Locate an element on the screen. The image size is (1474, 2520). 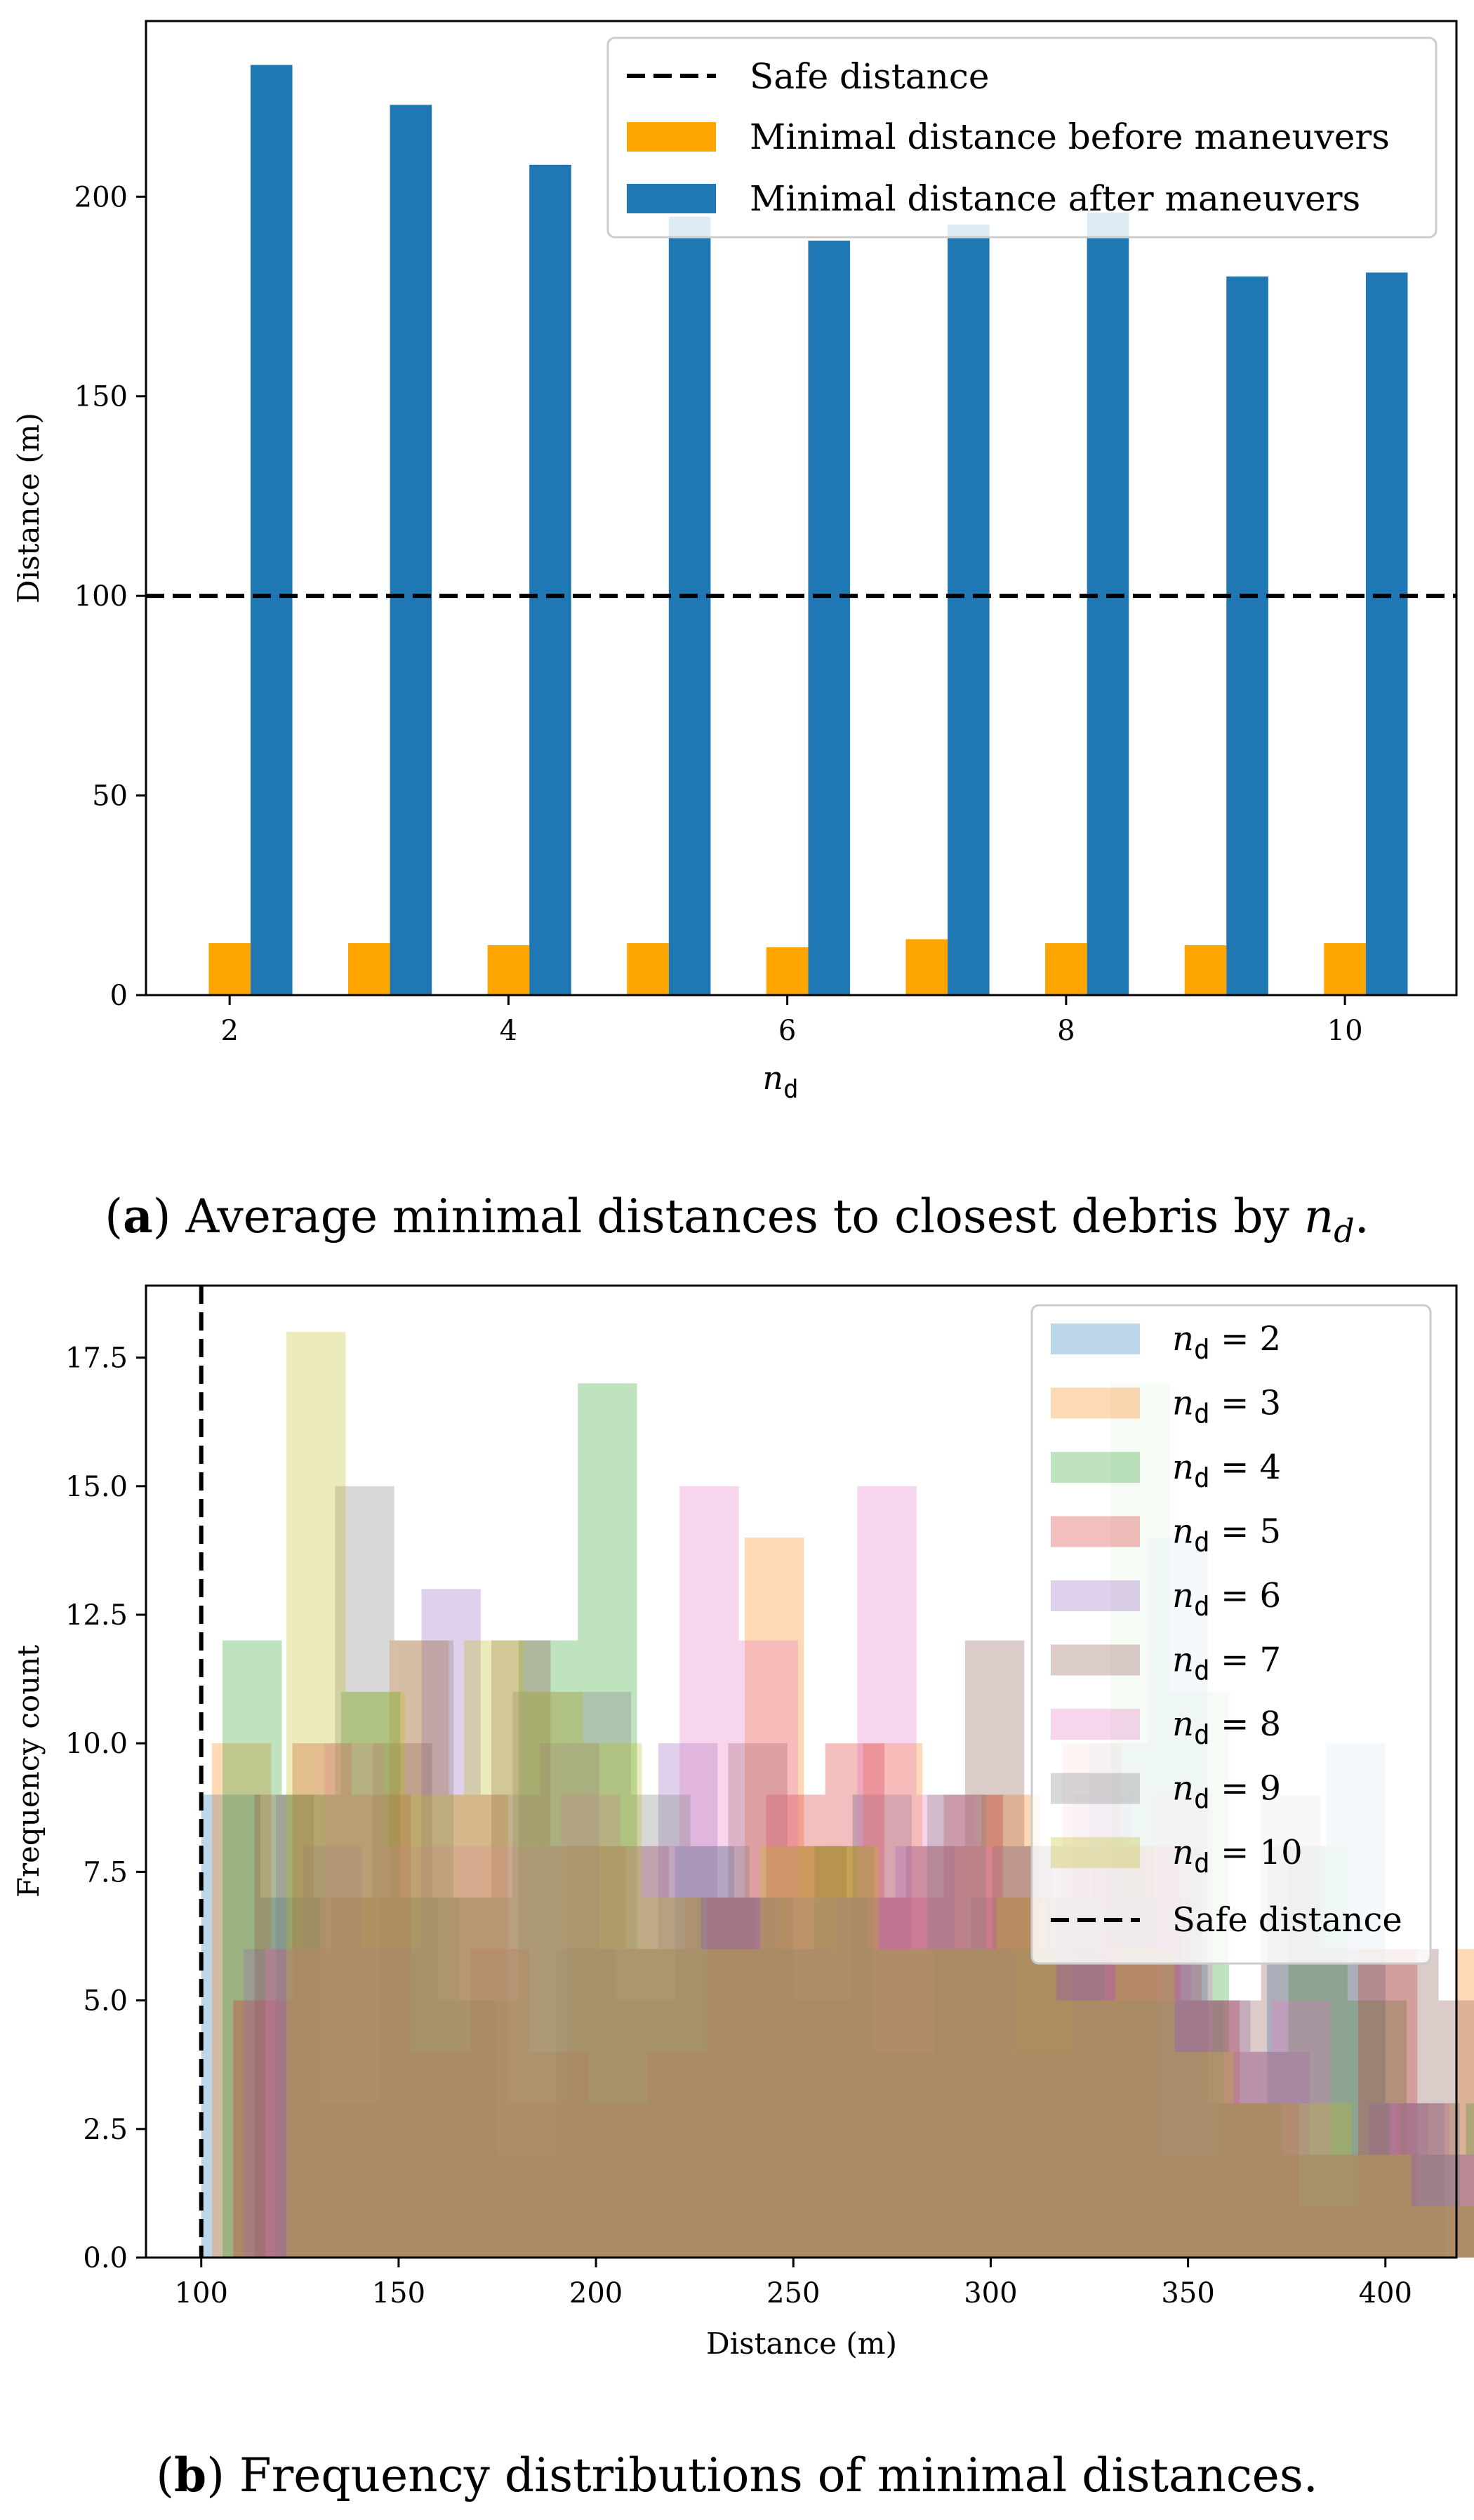
y-ticks-a: 0 50 100 150 200 is located at coordinates (110, 596).